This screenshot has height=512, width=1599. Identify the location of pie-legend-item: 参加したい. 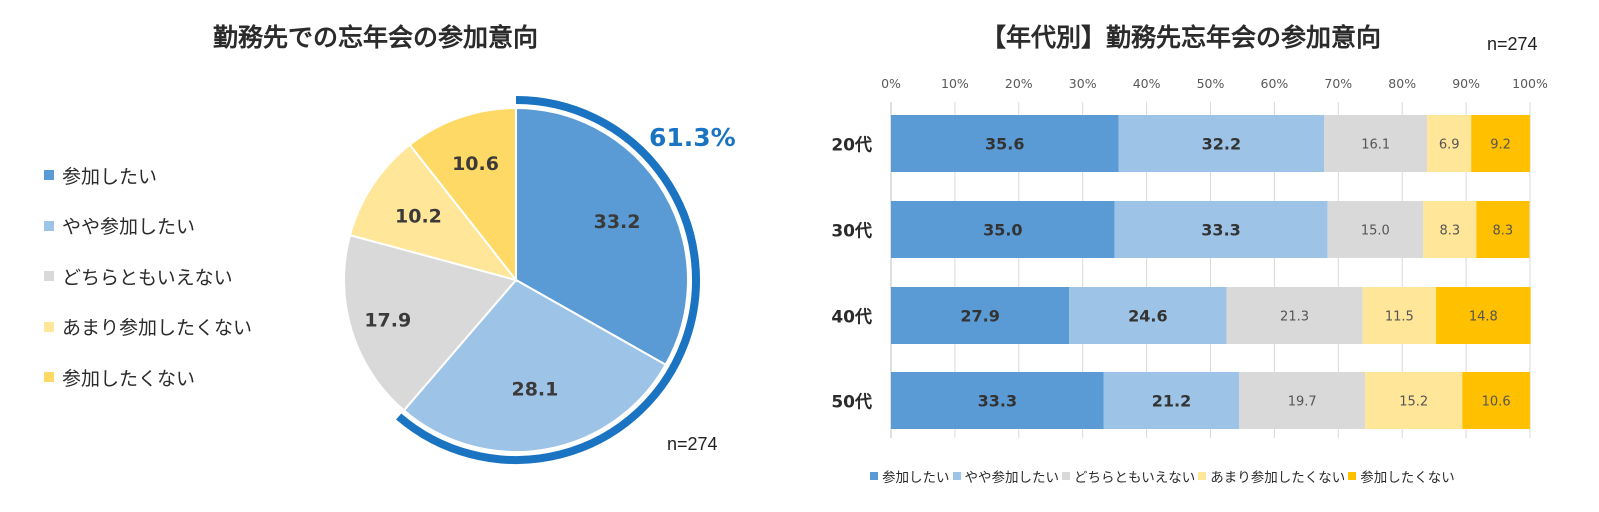
(148, 175).